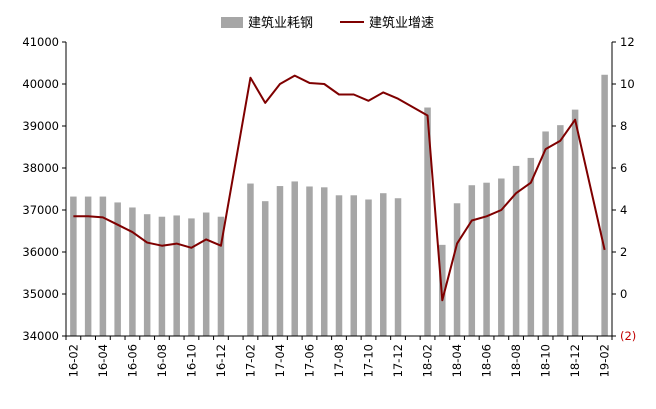  Describe the element at coordinates (623, 168) in the screenshot. I see `right-tick-label: 6` at that location.